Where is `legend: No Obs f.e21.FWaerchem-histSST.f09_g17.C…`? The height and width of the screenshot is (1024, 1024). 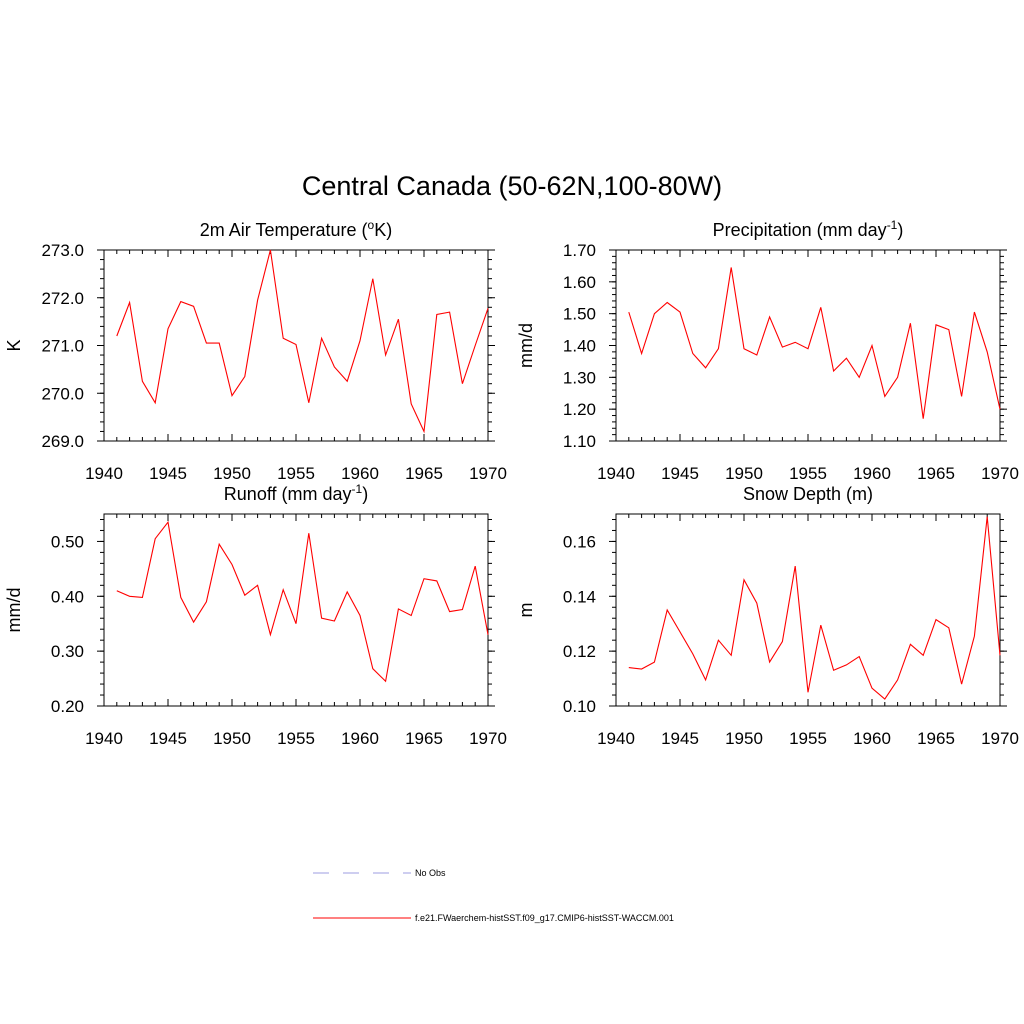 legend: No Obs f.e21.FWaerchem-histSST.f09_g17.C… is located at coordinates (493, 895).